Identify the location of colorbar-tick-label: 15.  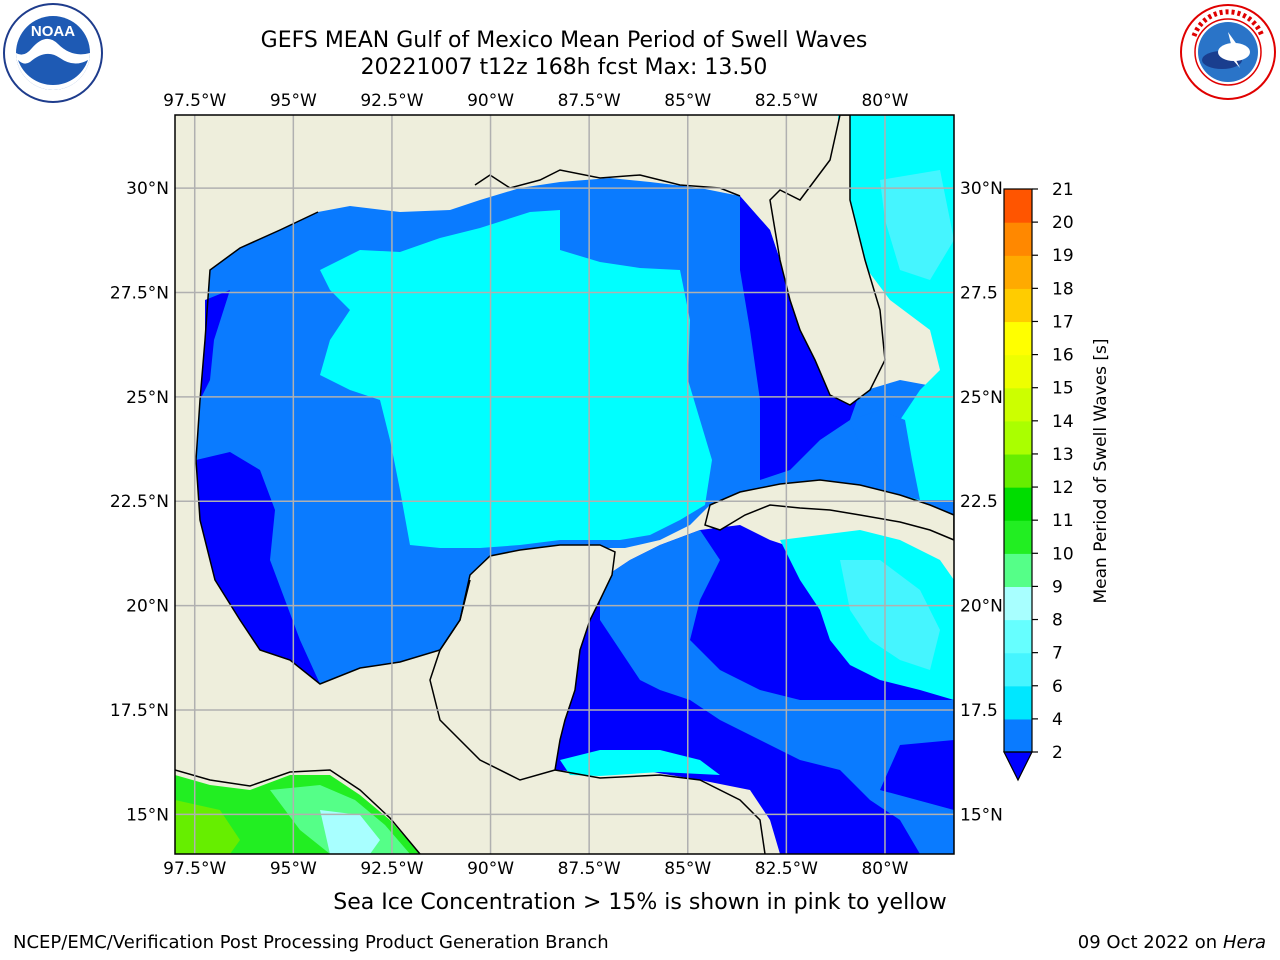
(1063, 389).